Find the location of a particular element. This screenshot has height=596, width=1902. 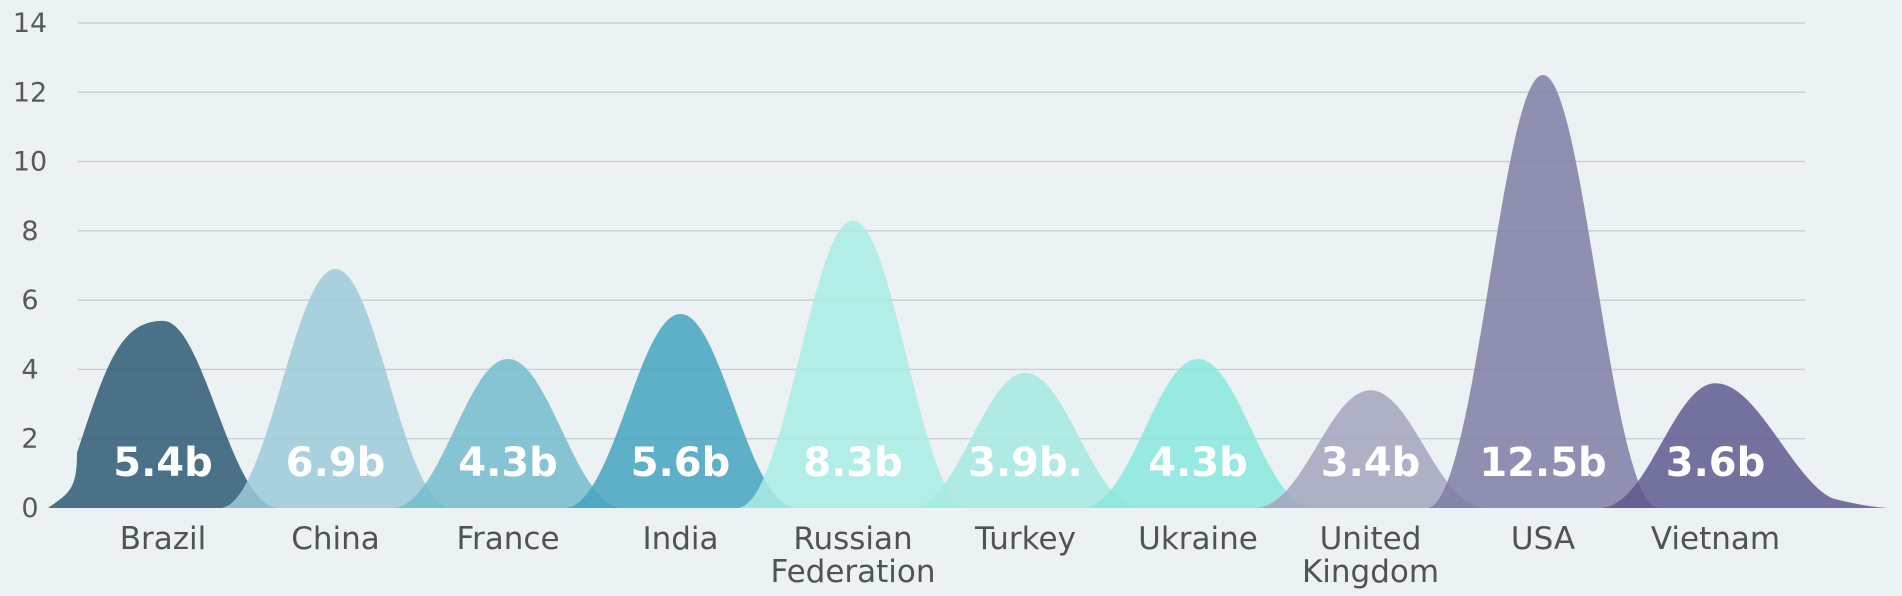

x-tick-label-line: Federation is located at coordinates (852, 572).